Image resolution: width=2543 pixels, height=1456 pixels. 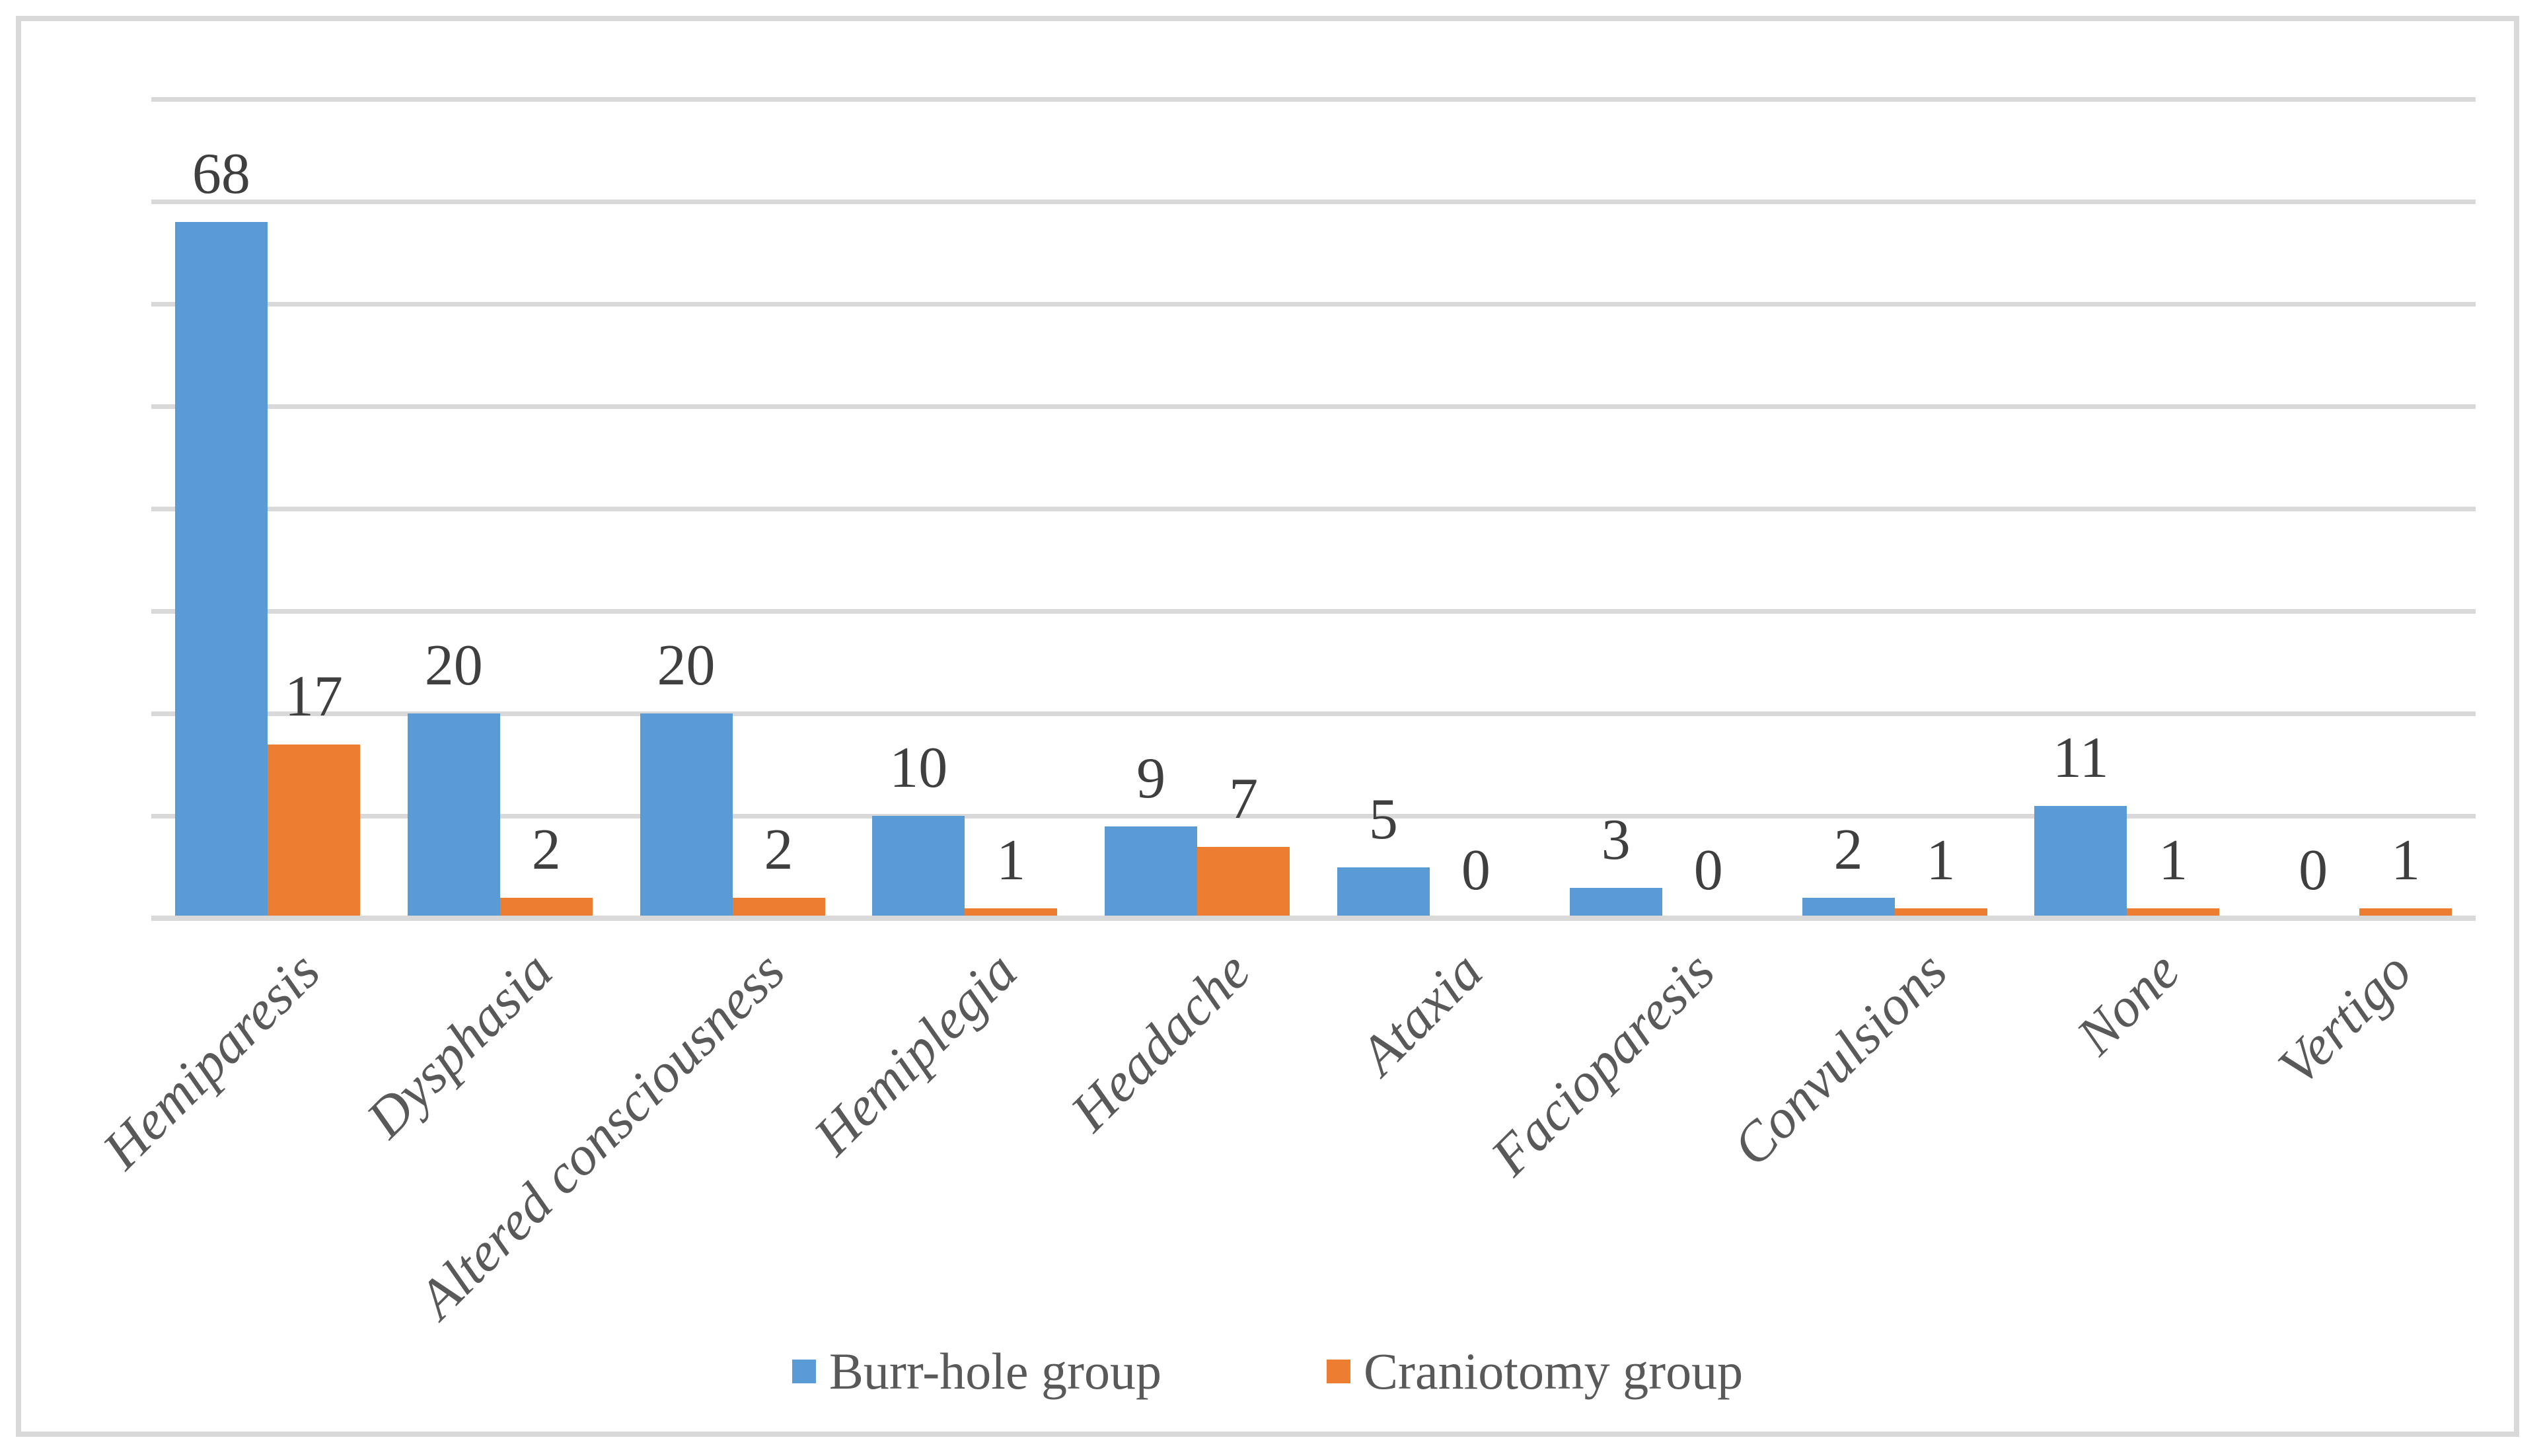 What do you see at coordinates (2080, 861) in the screenshot?
I see `bar-burr-hole-group-none` at bounding box center [2080, 861].